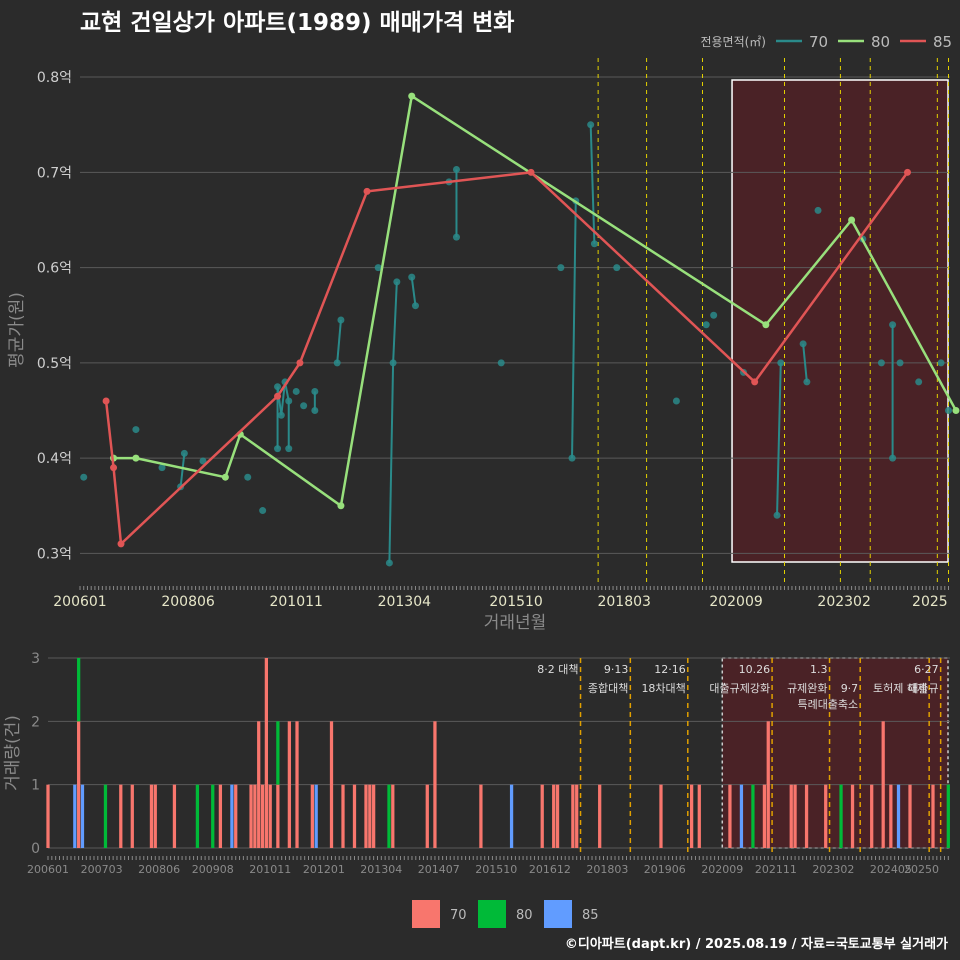  I want to click on legend-top: 전용면적(㎡) 70 80 85, so click(826, 42).